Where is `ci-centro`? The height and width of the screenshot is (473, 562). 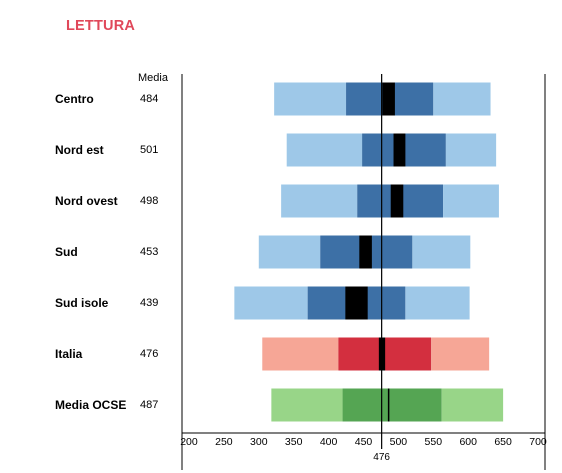
ci-centro is located at coordinates (388, 99).